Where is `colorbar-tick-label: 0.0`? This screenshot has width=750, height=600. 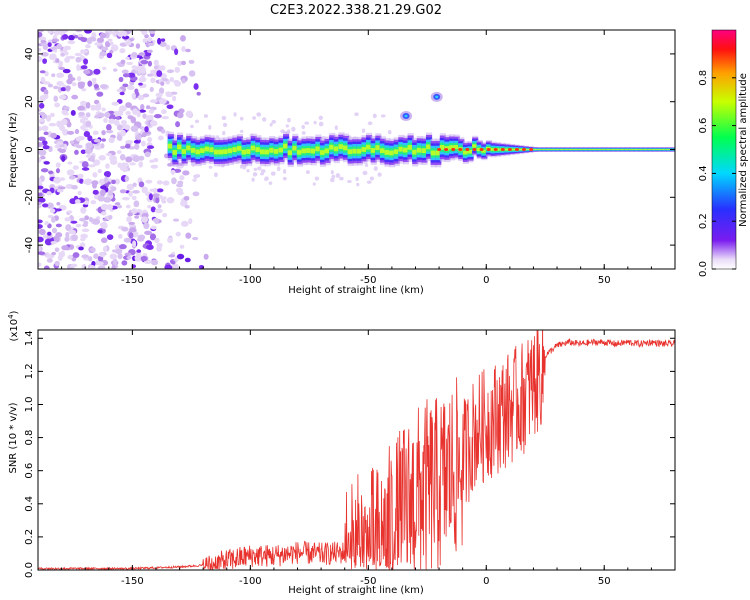 colorbar-tick-label: 0.0 is located at coordinates (703, 269).